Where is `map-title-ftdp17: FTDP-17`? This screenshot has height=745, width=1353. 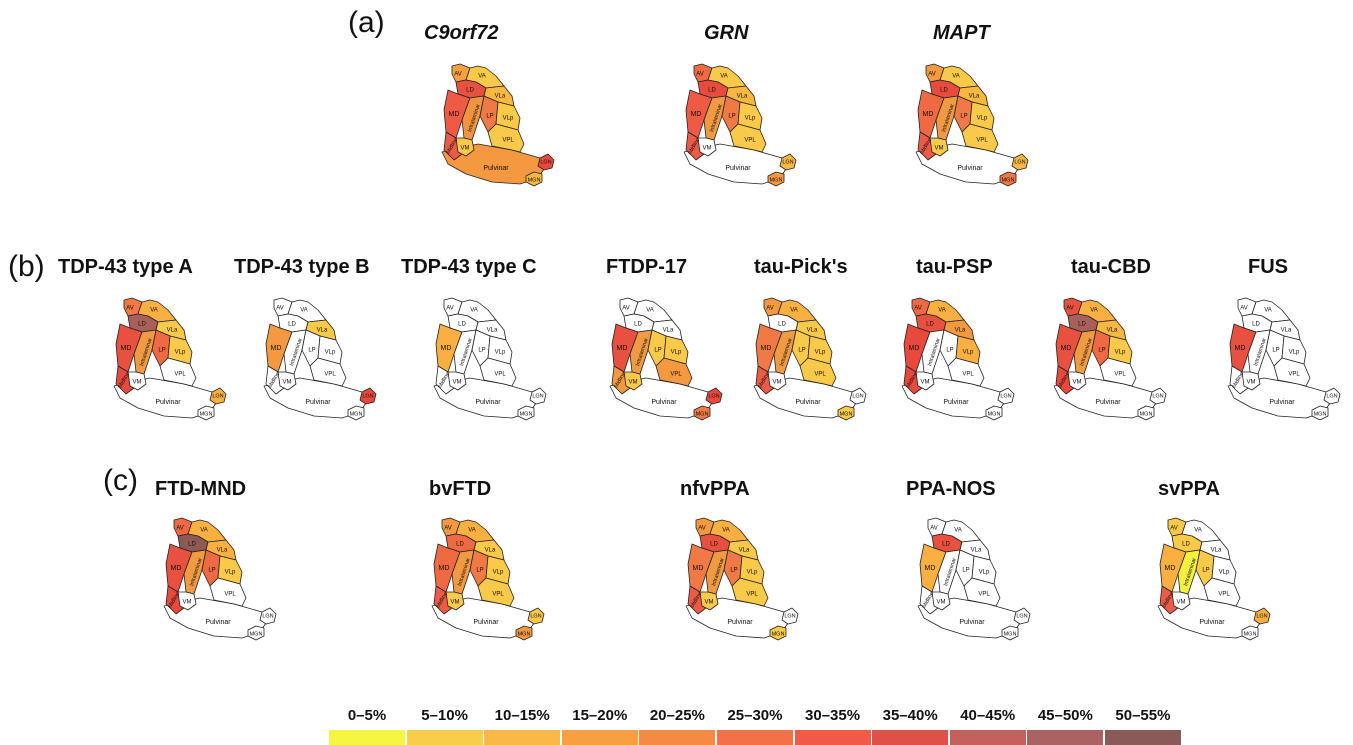
map-title-ftdp17: FTDP-17 is located at coordinates (647, 267).